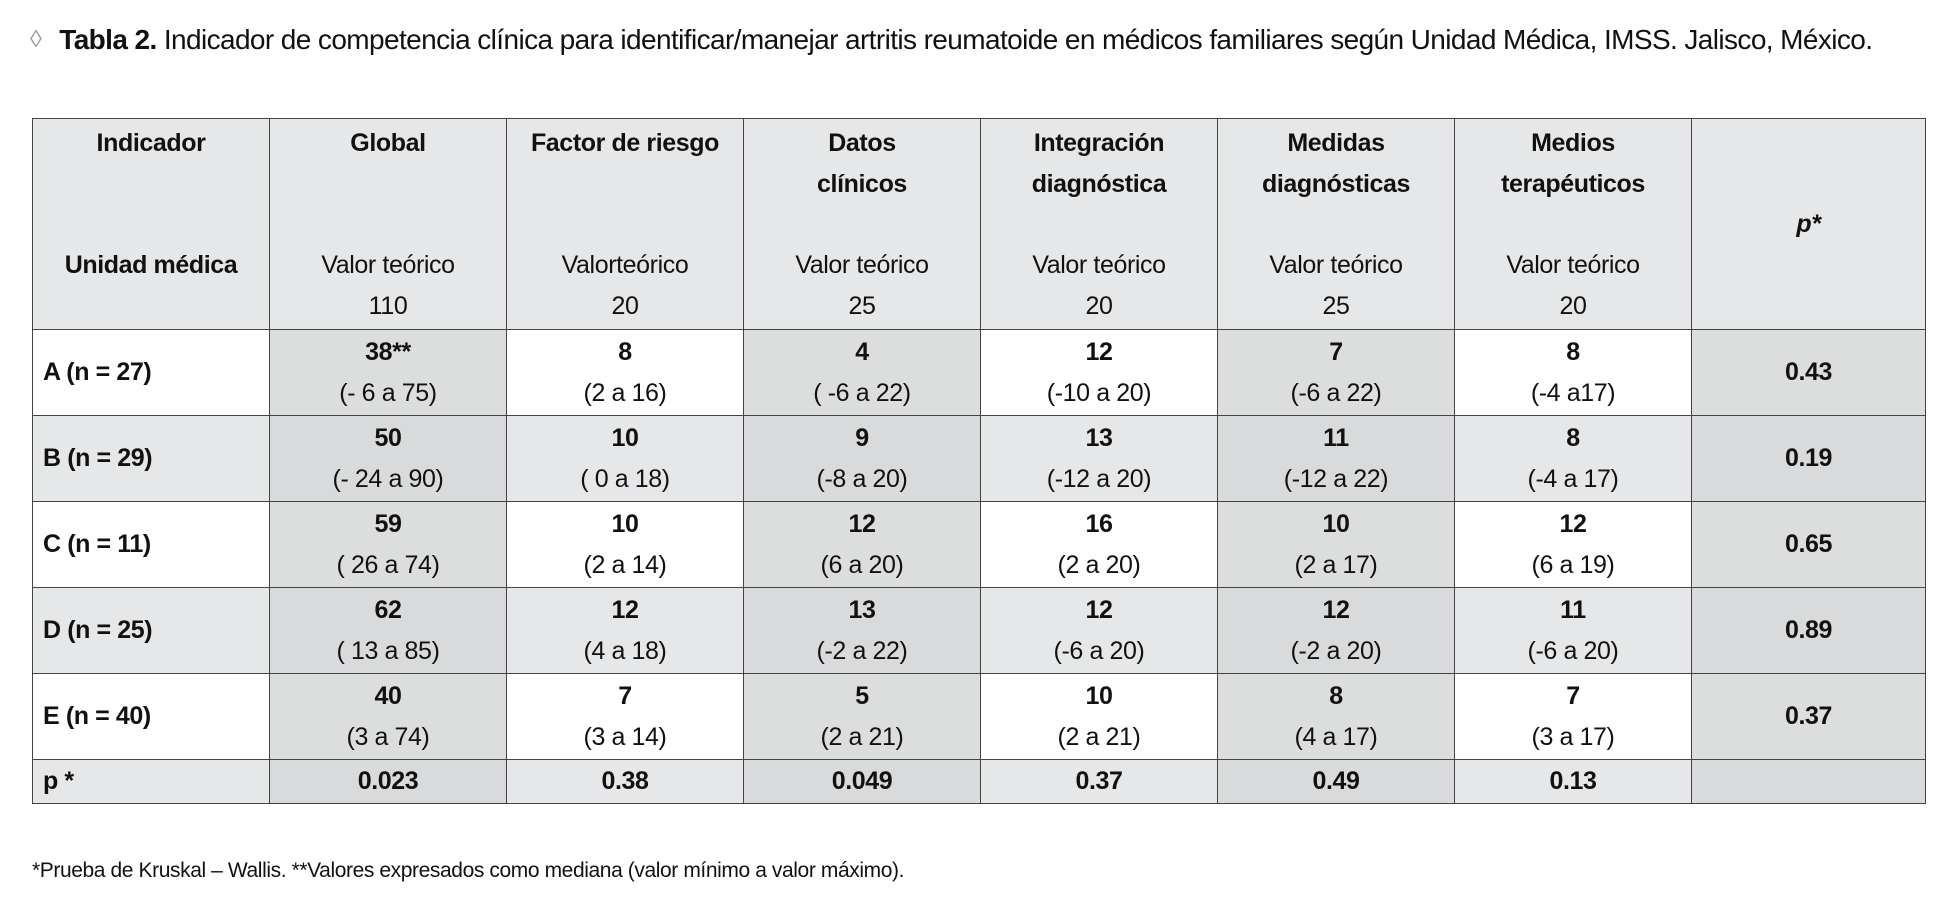 Image resolution: width=1945 pixels, height=920 pixels. Describe the element at coordinates (1573, 478) in the screenshot. I see `cell-range: (-4 a 17)` at that location.